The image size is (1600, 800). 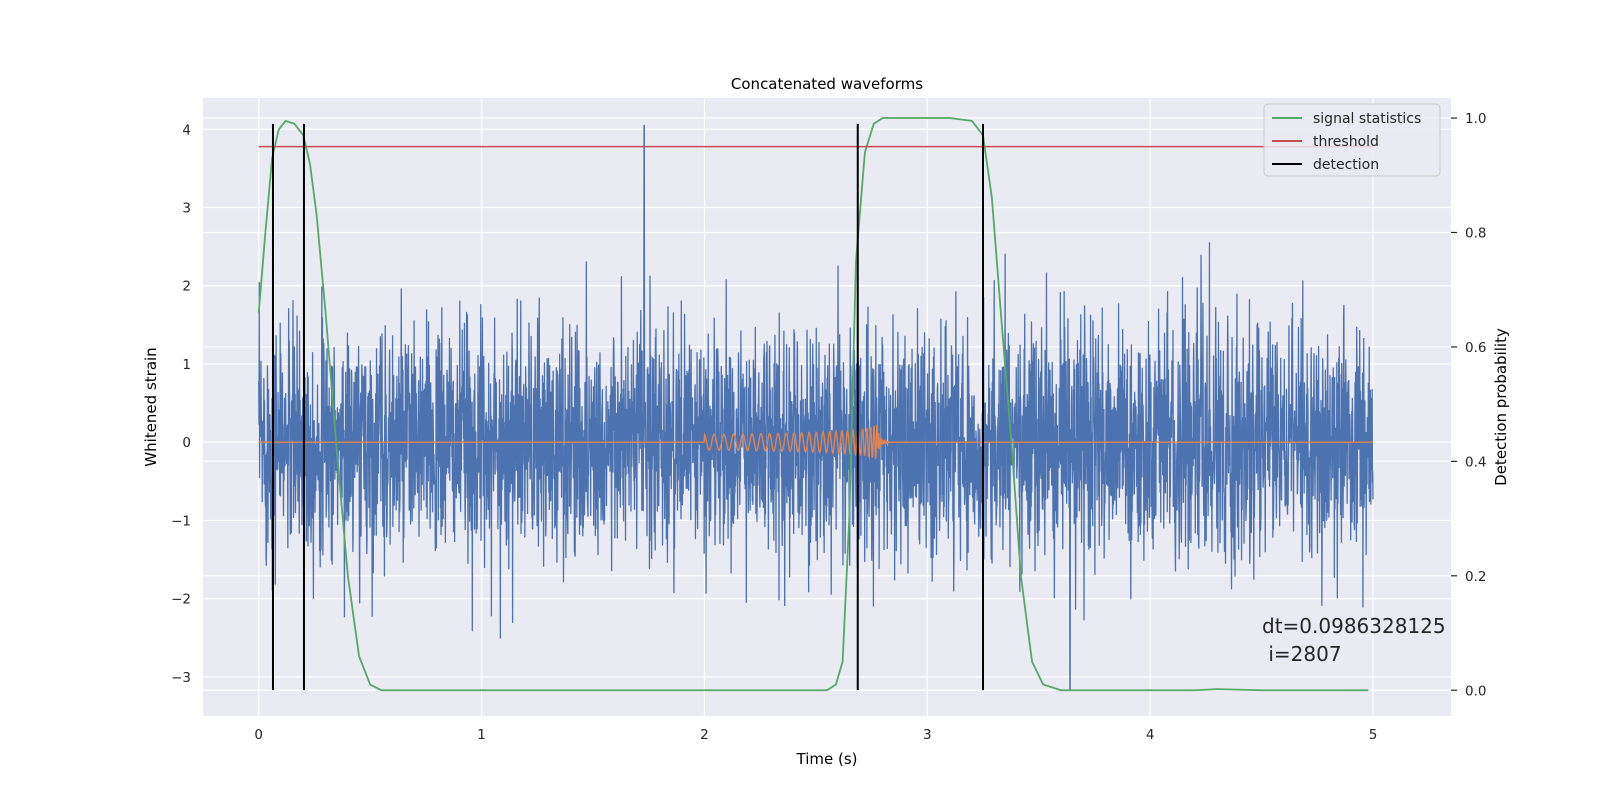 I want to click on legend: signal statistics threshold detection, so click(x=1352, y=140).